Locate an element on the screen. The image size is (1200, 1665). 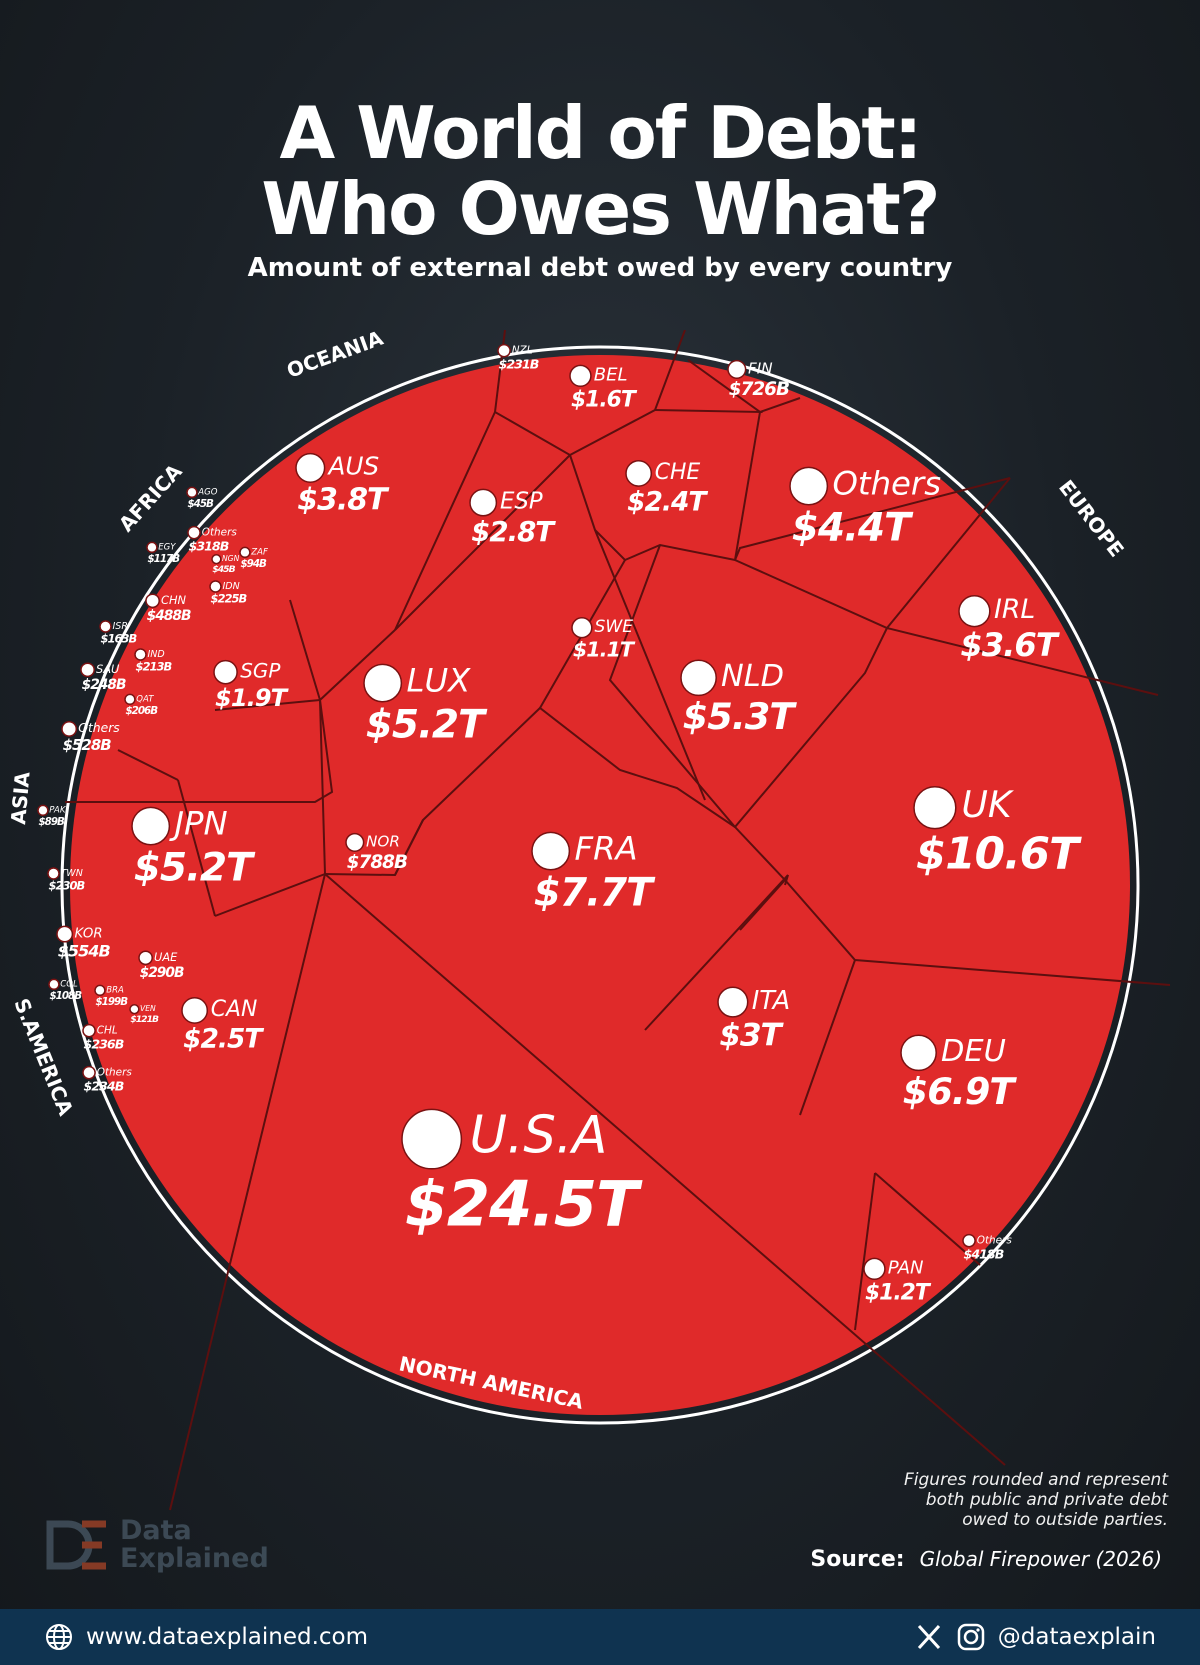
cell-others-24: Others$318B is located at coordinates (212, 539).